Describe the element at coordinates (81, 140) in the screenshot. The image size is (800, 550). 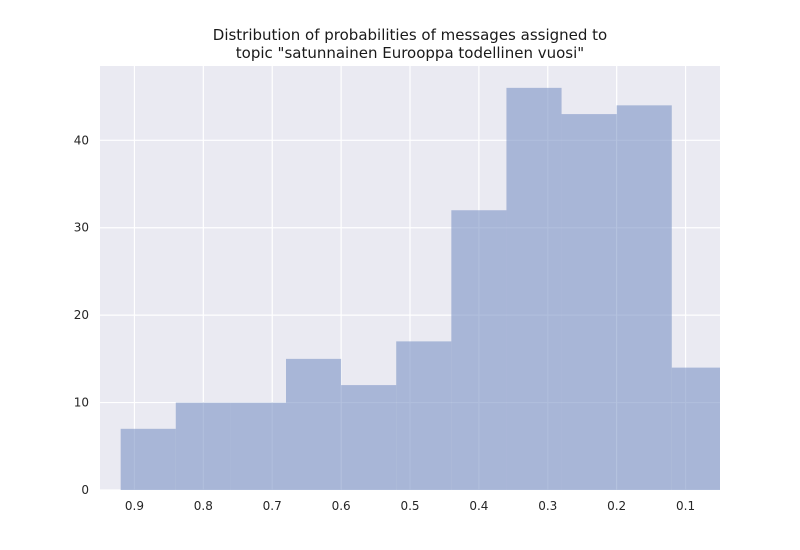
I see `y-tick-label-4: 40` at that location.